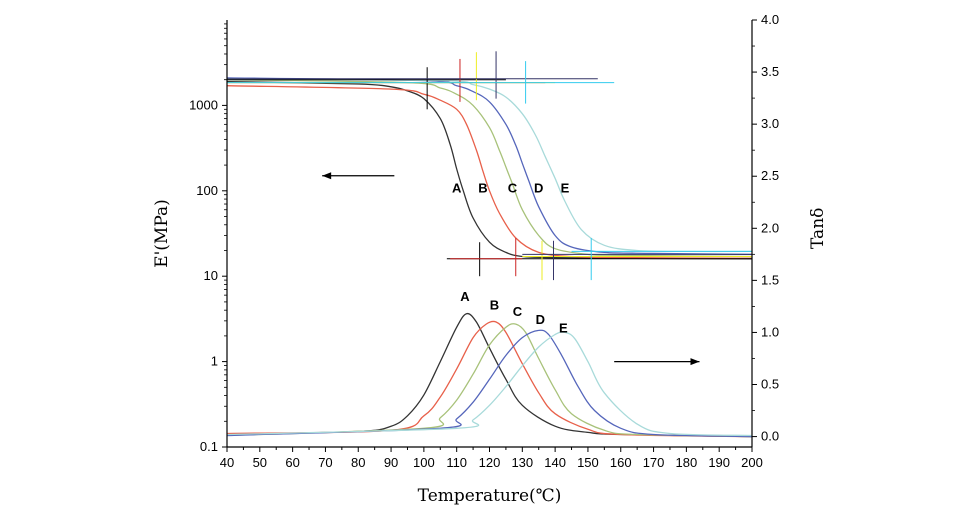 The image size is (980, 510). I want to click on modulus-curve-label-b: B, so click(482, 188).